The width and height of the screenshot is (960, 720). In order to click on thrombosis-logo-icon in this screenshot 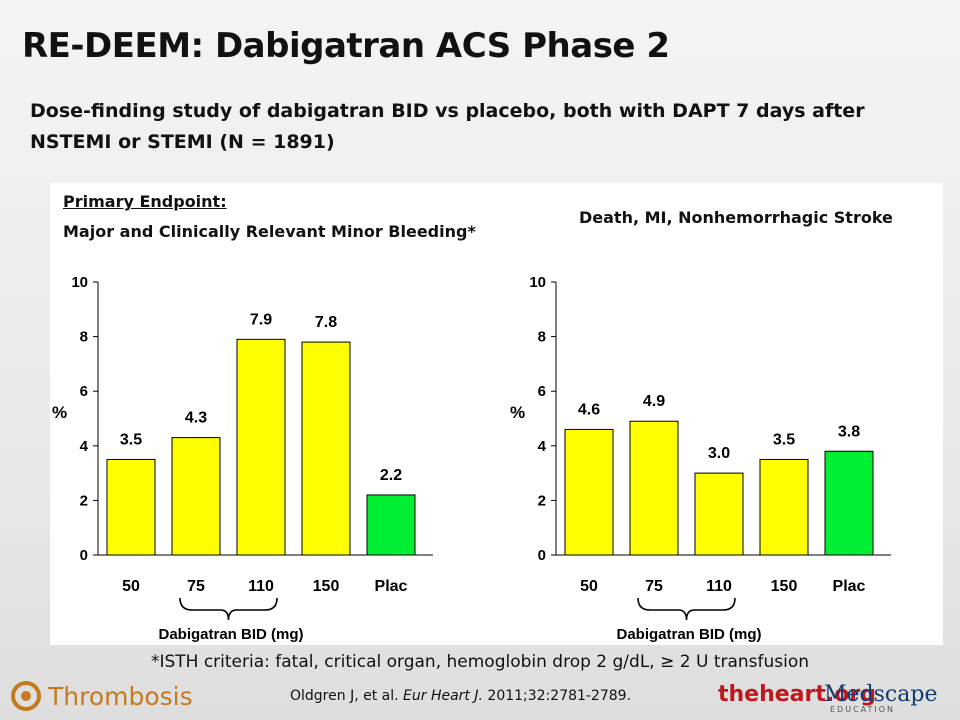, I will do `click(26, 696)`.